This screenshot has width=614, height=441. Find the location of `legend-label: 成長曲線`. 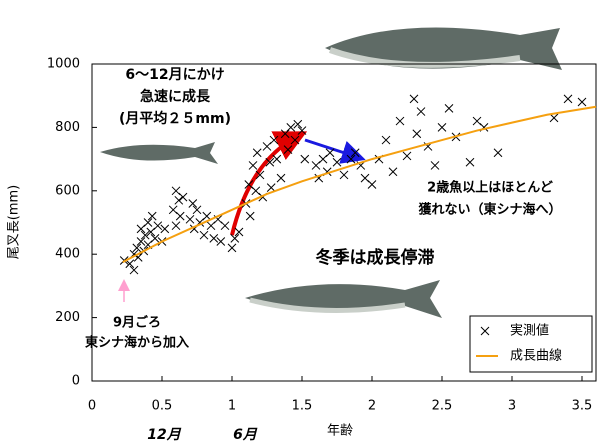

legend-label: 成長曲線 is located at coordinates (536, 356).